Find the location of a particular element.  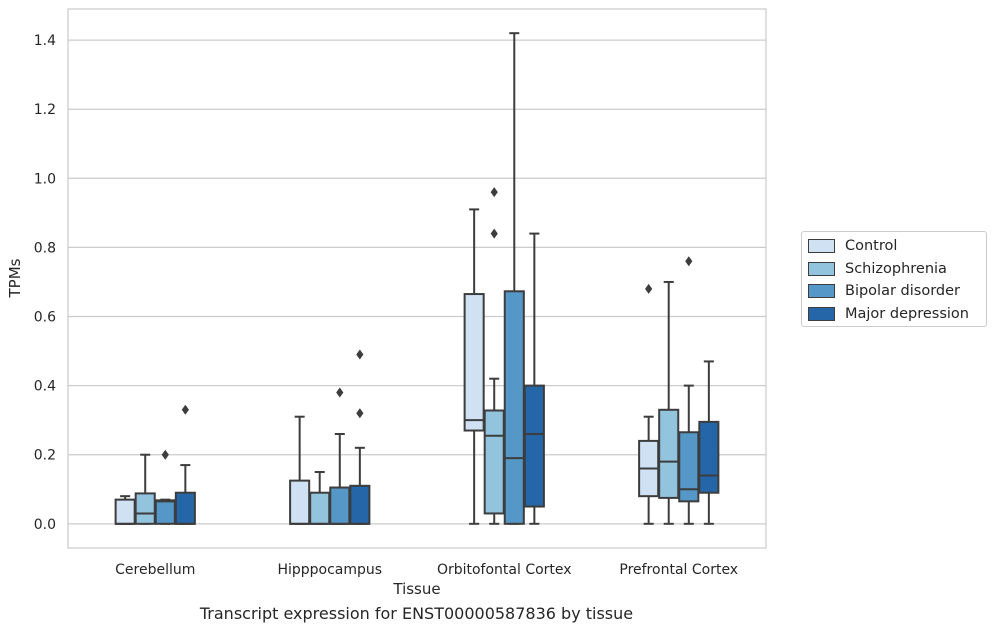

y-tick-label: 1.2 is located at coordinates (45, 110).